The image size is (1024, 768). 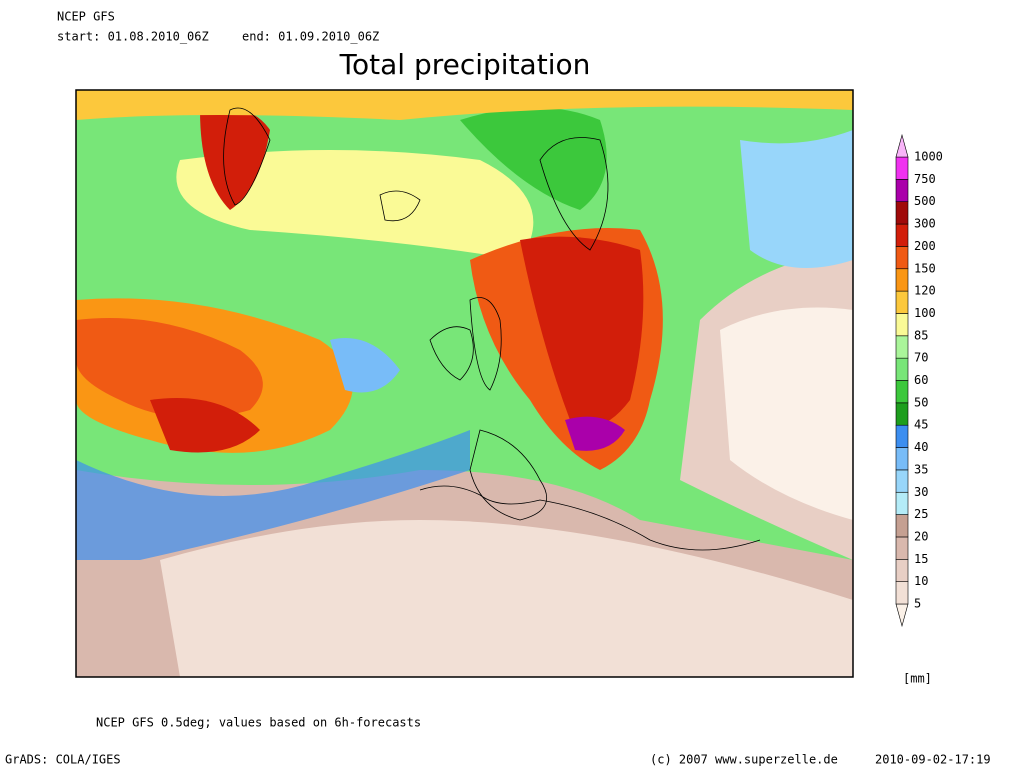 What do you see at coordinates (921, 425) in the screenshot?
I see `colorbar-label: 45` at bounding box center [921, 425].